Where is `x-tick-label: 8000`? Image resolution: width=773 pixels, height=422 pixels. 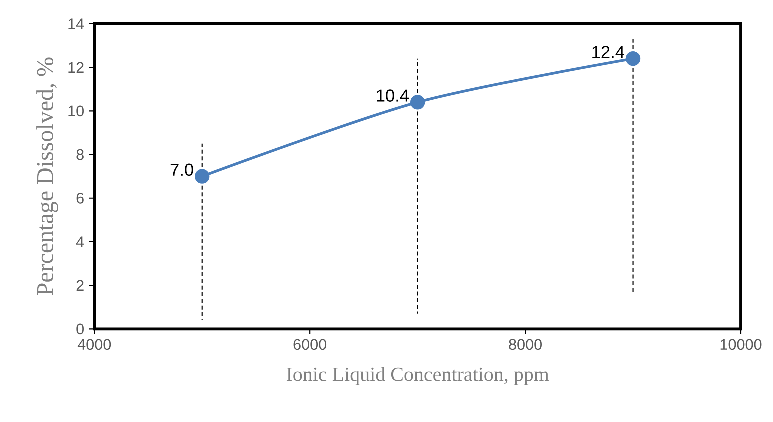
x-tick-label: 8000 is located at coordinates (525, 344).